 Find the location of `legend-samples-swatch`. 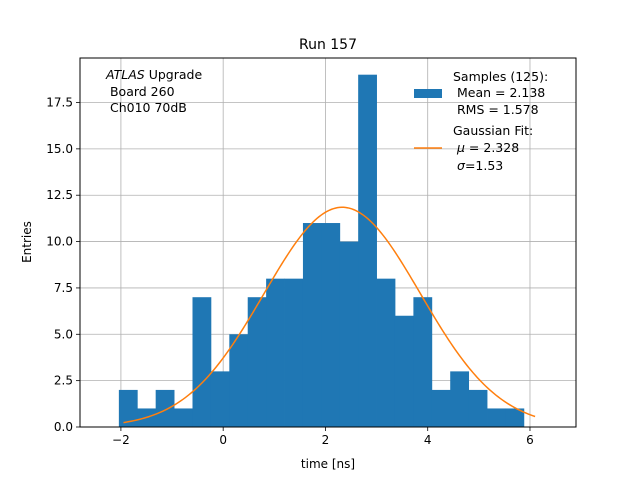

legend-samples-swatch is located at coordinates (428, 93).